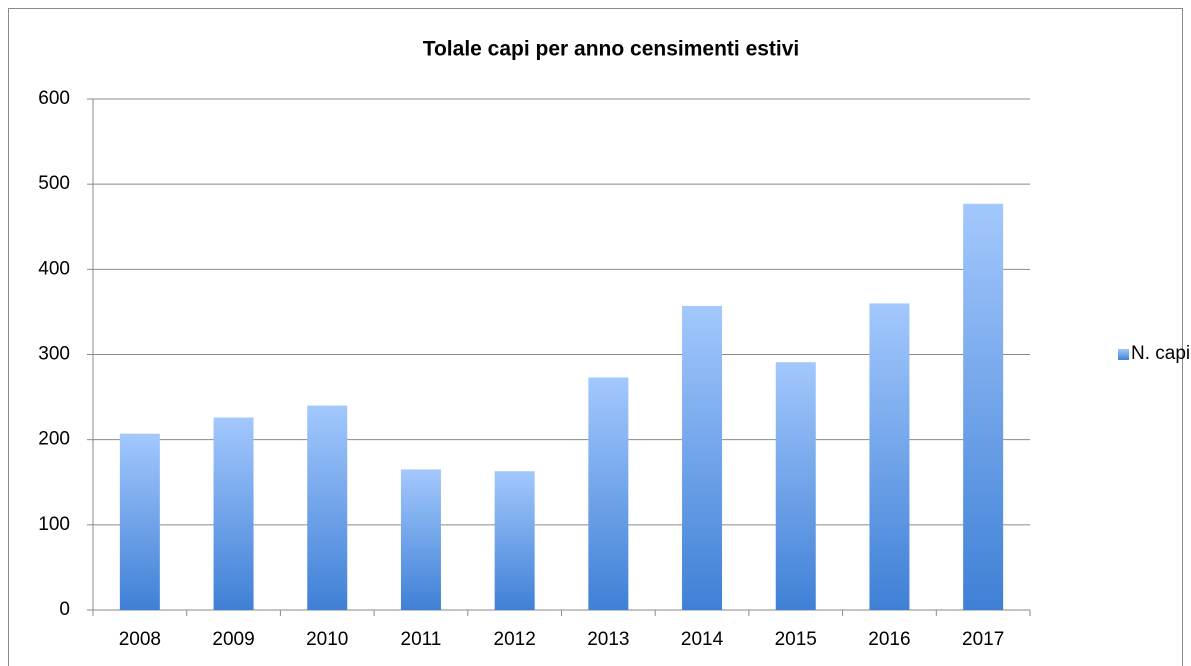 The height and width of the screenshot is (666, 1191). Describe the element at coordinates (54, 354) in the screenshot. I see `y-tick-label: 300` at that location.